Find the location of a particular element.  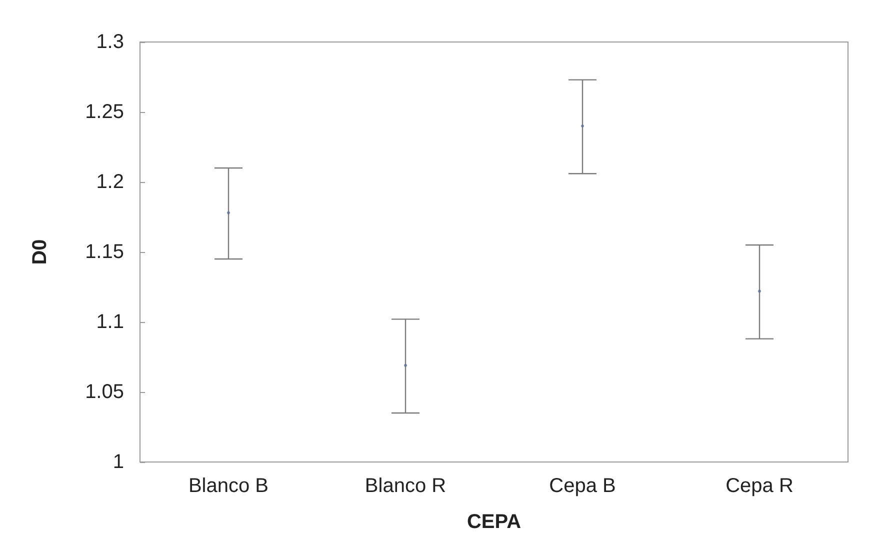

x-tick-label: Cepa R is located at coordinates (760, 486).